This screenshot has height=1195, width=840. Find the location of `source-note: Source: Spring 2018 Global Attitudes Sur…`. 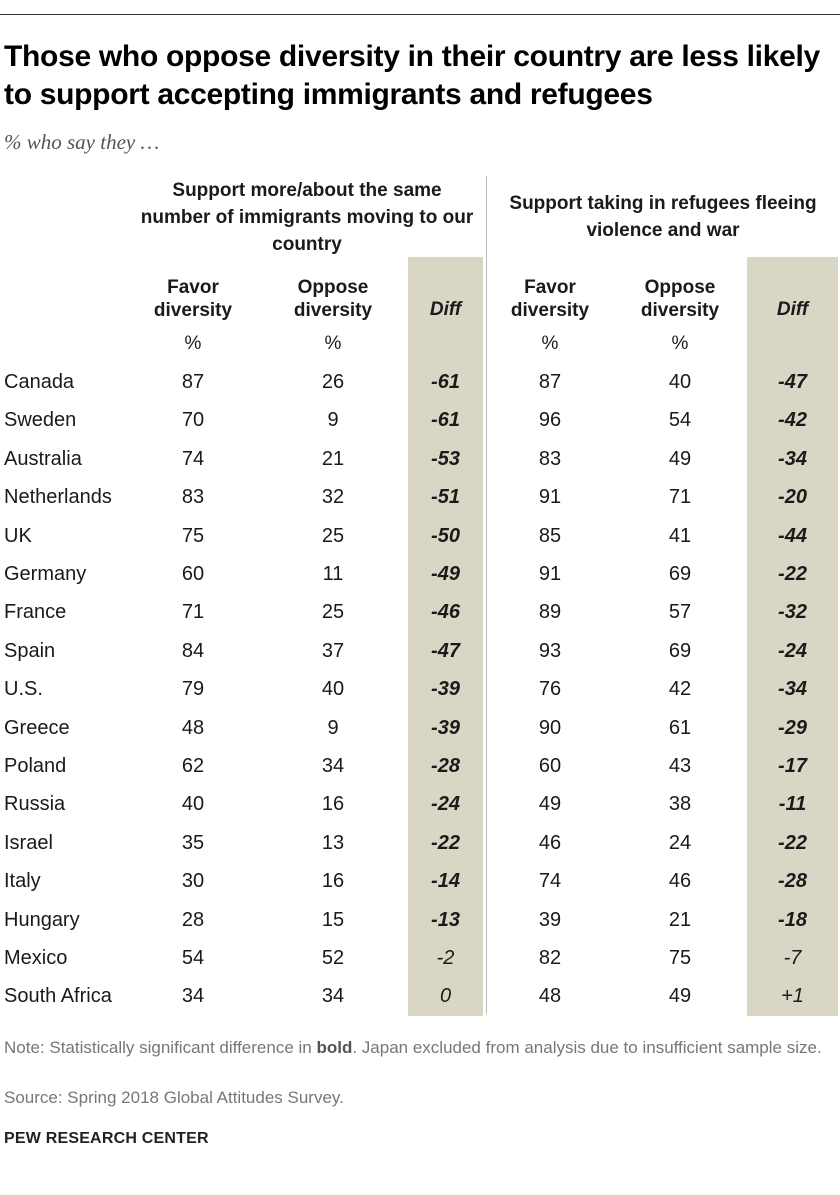

source-note: Source: Spring 2018 Global Attitudes Sur… is located at coordinates (174, 1097).